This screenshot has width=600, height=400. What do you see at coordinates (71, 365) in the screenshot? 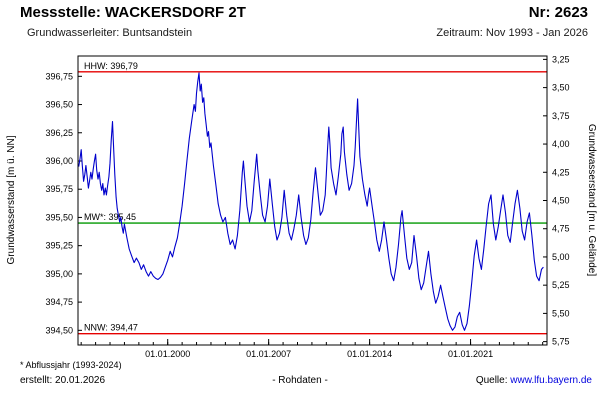
I see `abflussjahr-footnote: * Abflussjahr (1993-2024)` at bounding box center [71, 365].